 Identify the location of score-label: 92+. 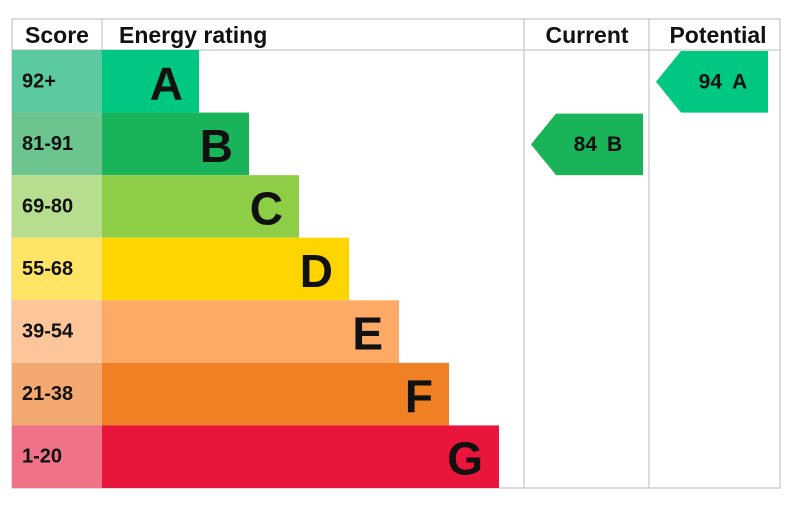
(39, 81).